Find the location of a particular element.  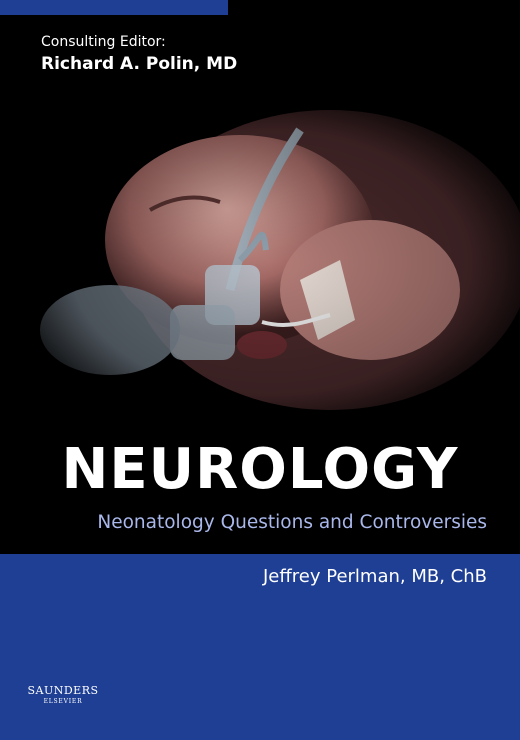

publisher-parent: ELSEVIER is located at coordinates (63, 701).